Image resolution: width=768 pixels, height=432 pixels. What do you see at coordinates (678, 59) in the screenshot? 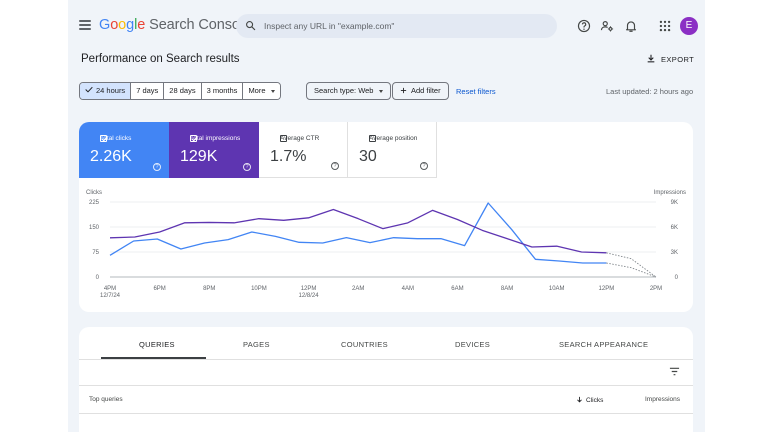
I see `export-label: EXPORT` at bounding box center [678, 59].